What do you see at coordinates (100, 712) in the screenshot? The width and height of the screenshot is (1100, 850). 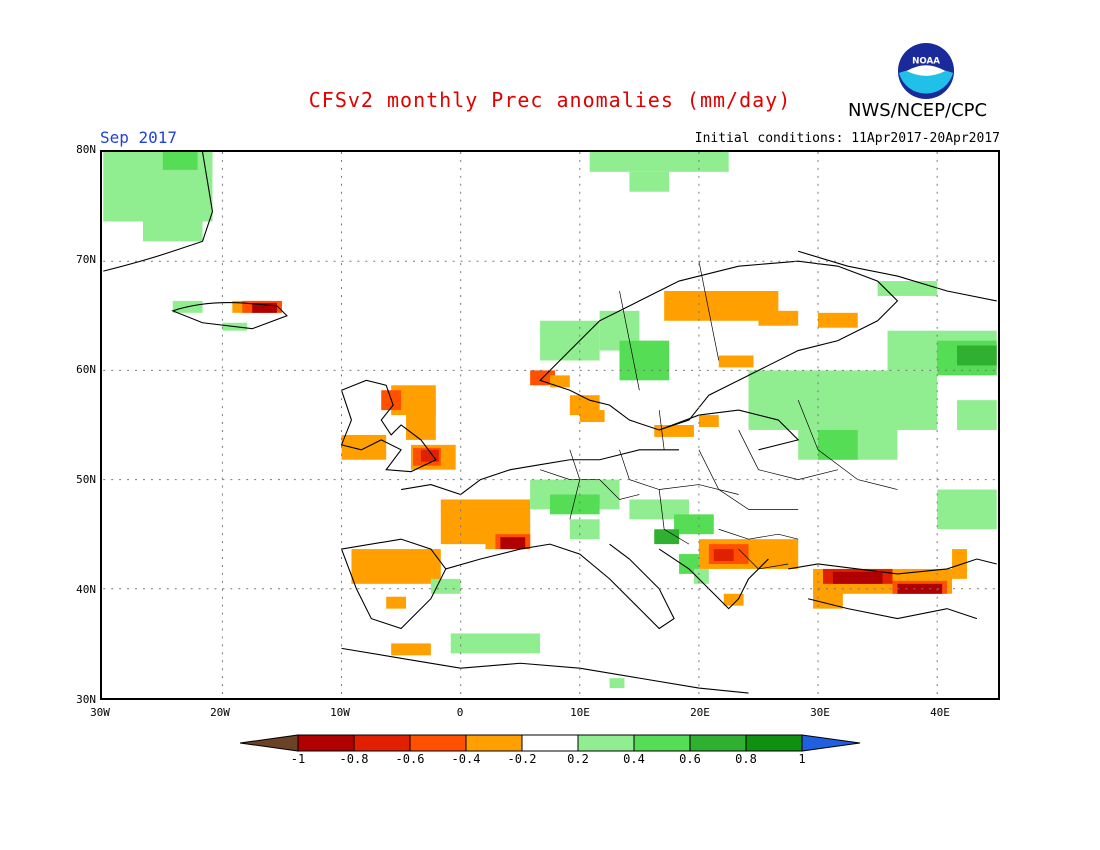 I see `lon-label: 30W` at bounding box center [100, 712].